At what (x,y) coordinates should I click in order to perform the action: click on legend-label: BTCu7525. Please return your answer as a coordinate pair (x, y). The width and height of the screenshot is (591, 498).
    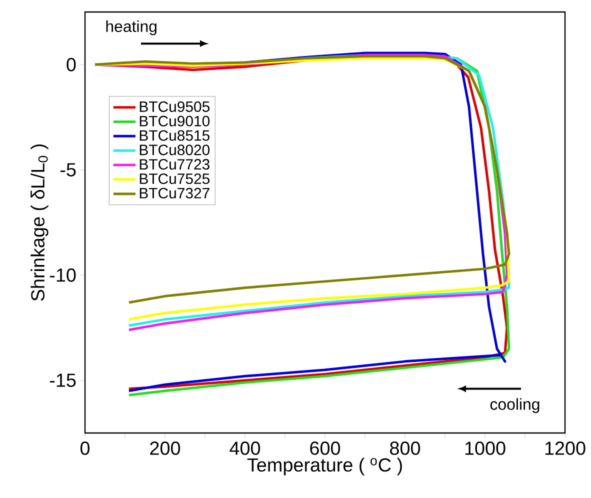
    Looking at the image, I should click on (175, 178).